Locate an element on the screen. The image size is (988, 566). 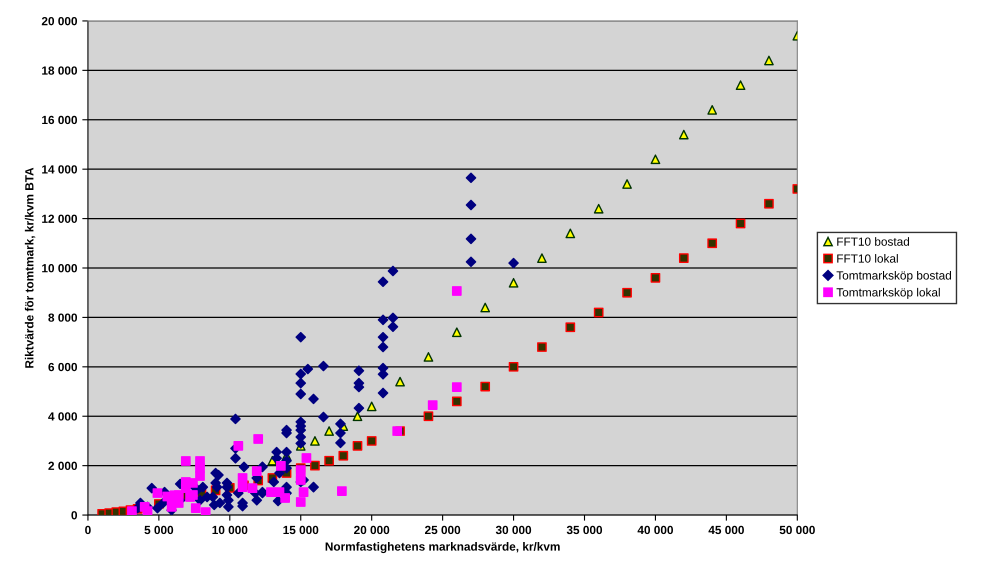
legend-label: FFT10 bostad is located at coordinates (873, 241).